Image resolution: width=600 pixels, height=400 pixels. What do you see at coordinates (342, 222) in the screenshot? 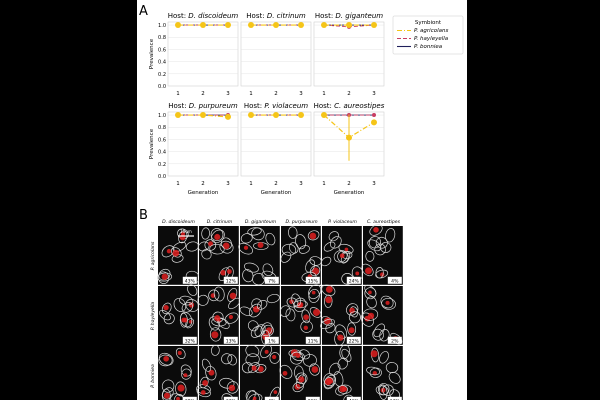
I see `micrograph-column-label: P. violaceum` at bounding box center [342, 222].